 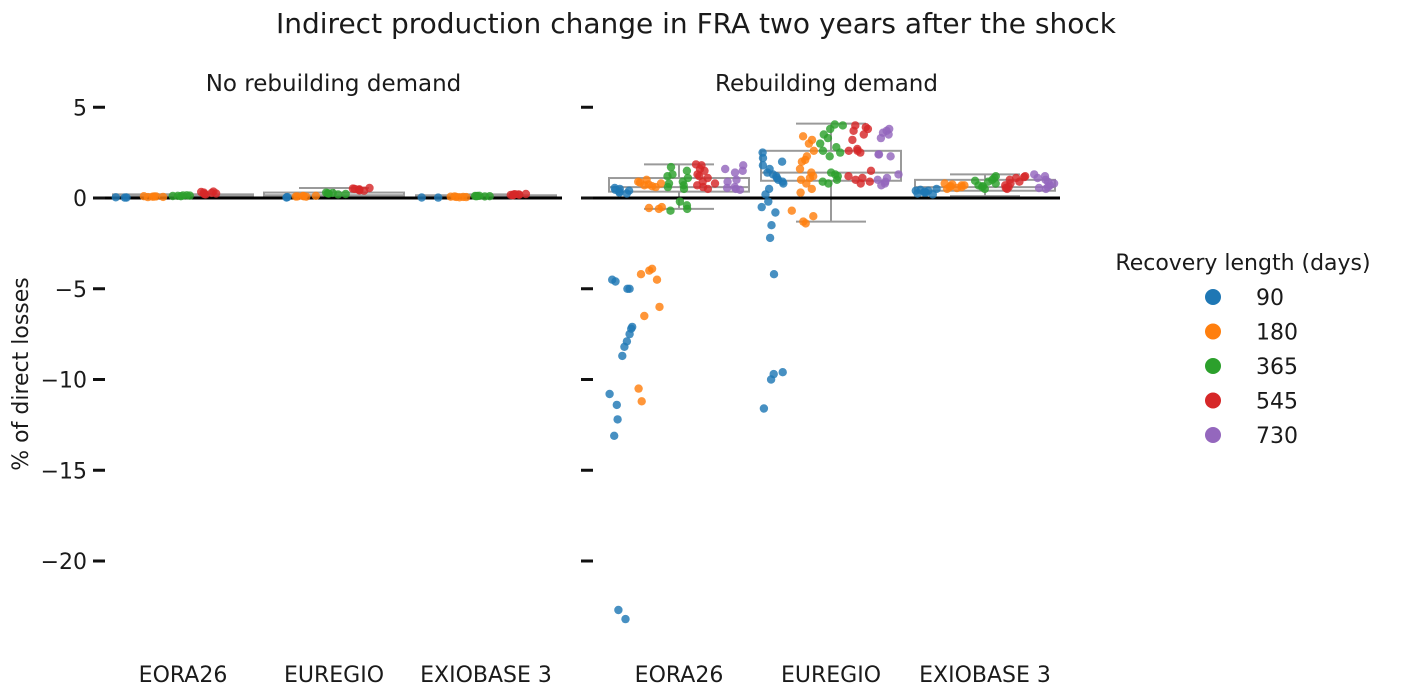 What do you see at coordinates (1277, 367) in the screenshot?
I see `legend-label: 365` at bounding box center [1277, 367].